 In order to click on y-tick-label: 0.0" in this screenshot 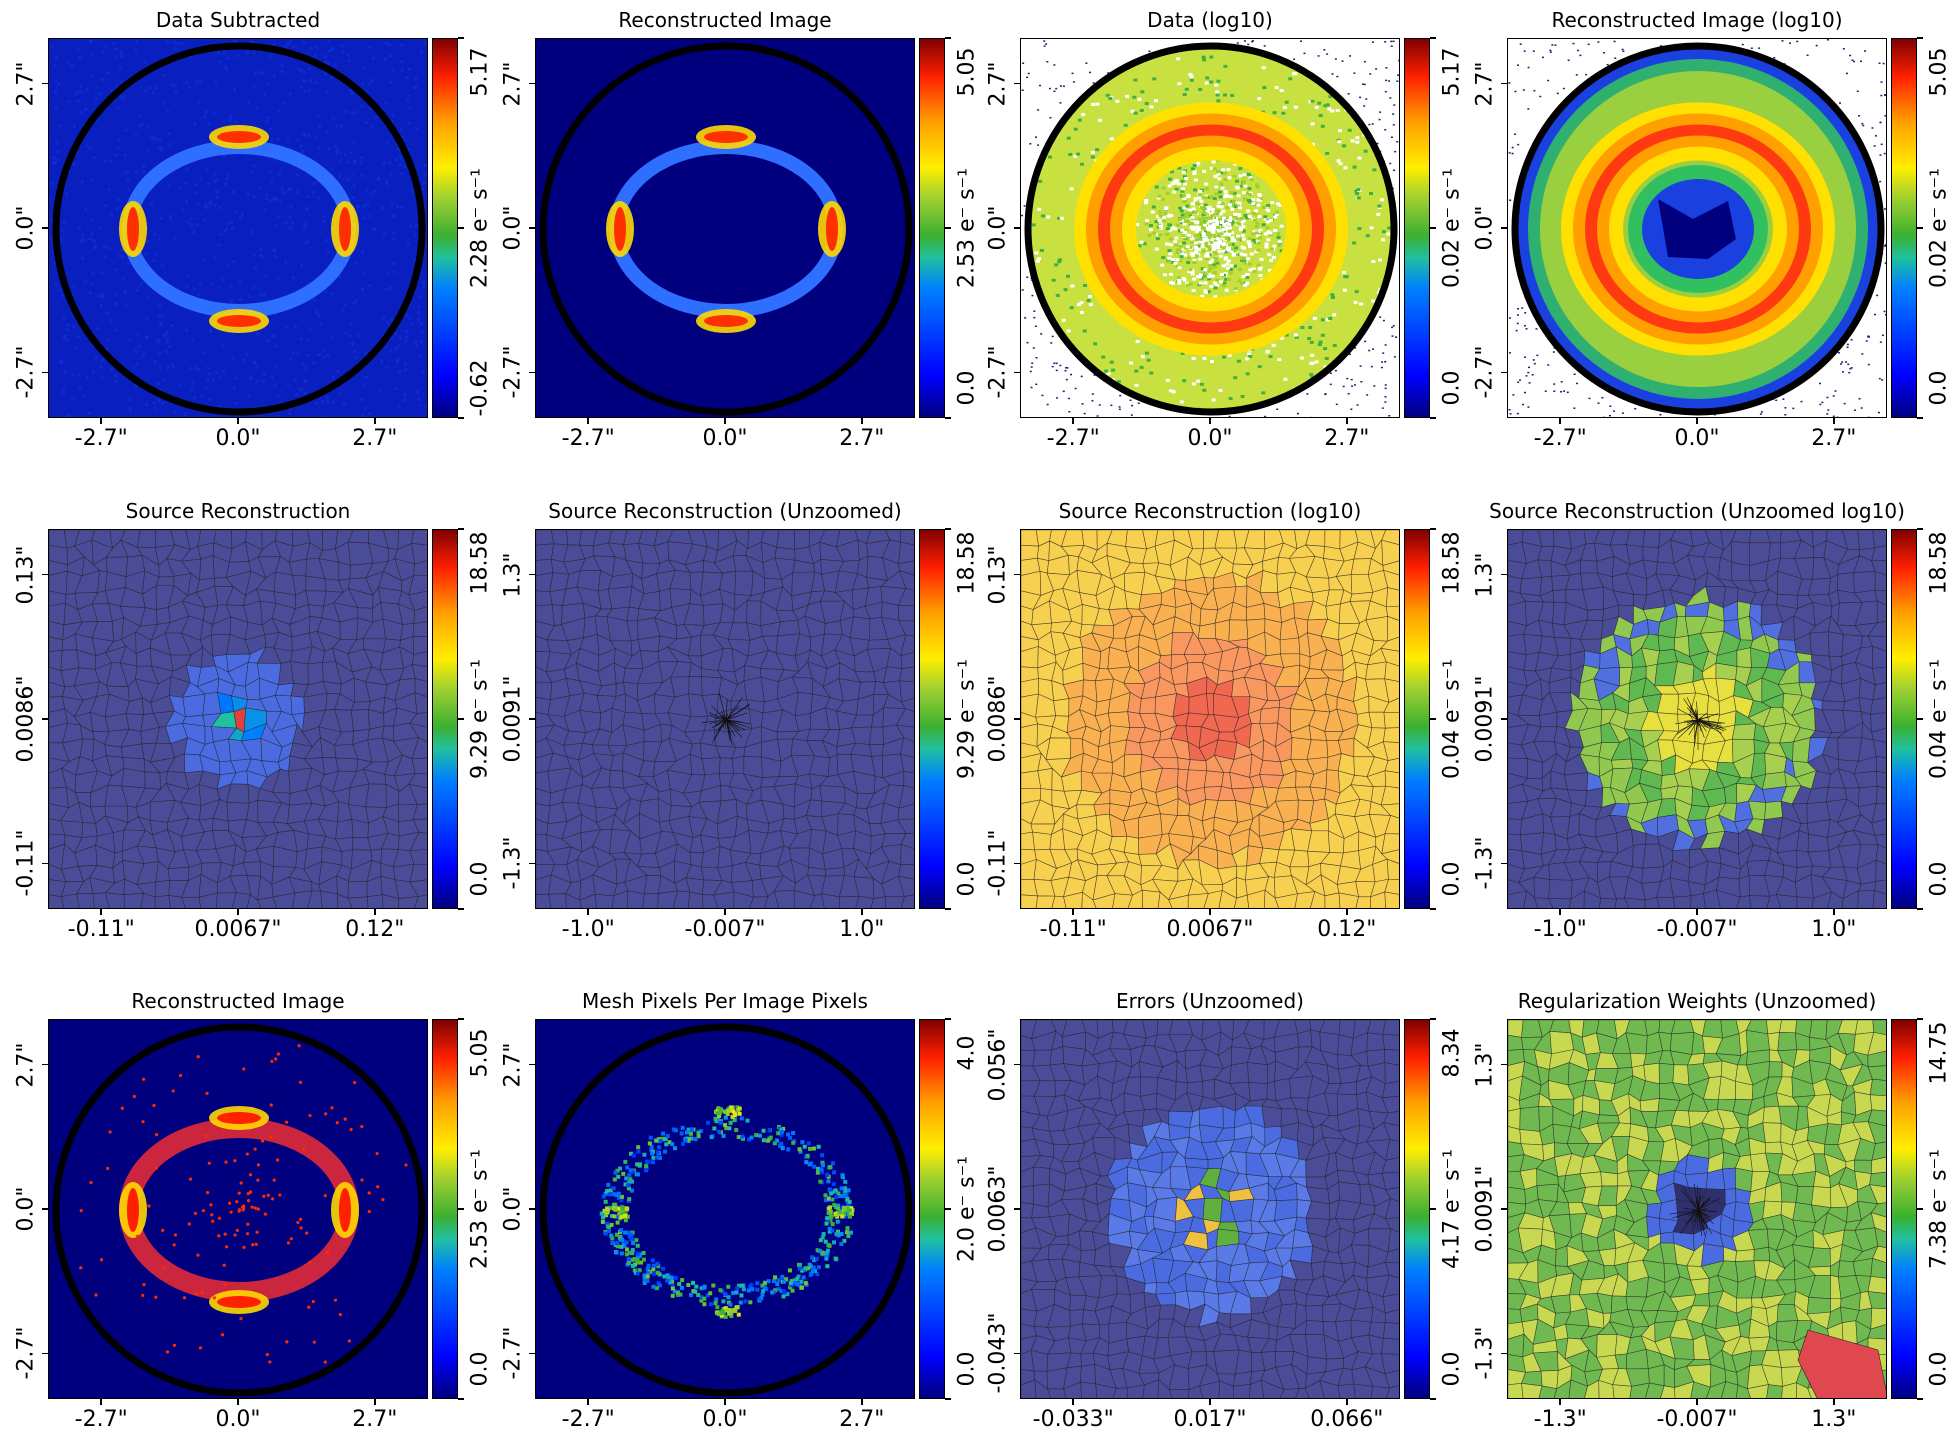, I will do `click(513, 228)`.